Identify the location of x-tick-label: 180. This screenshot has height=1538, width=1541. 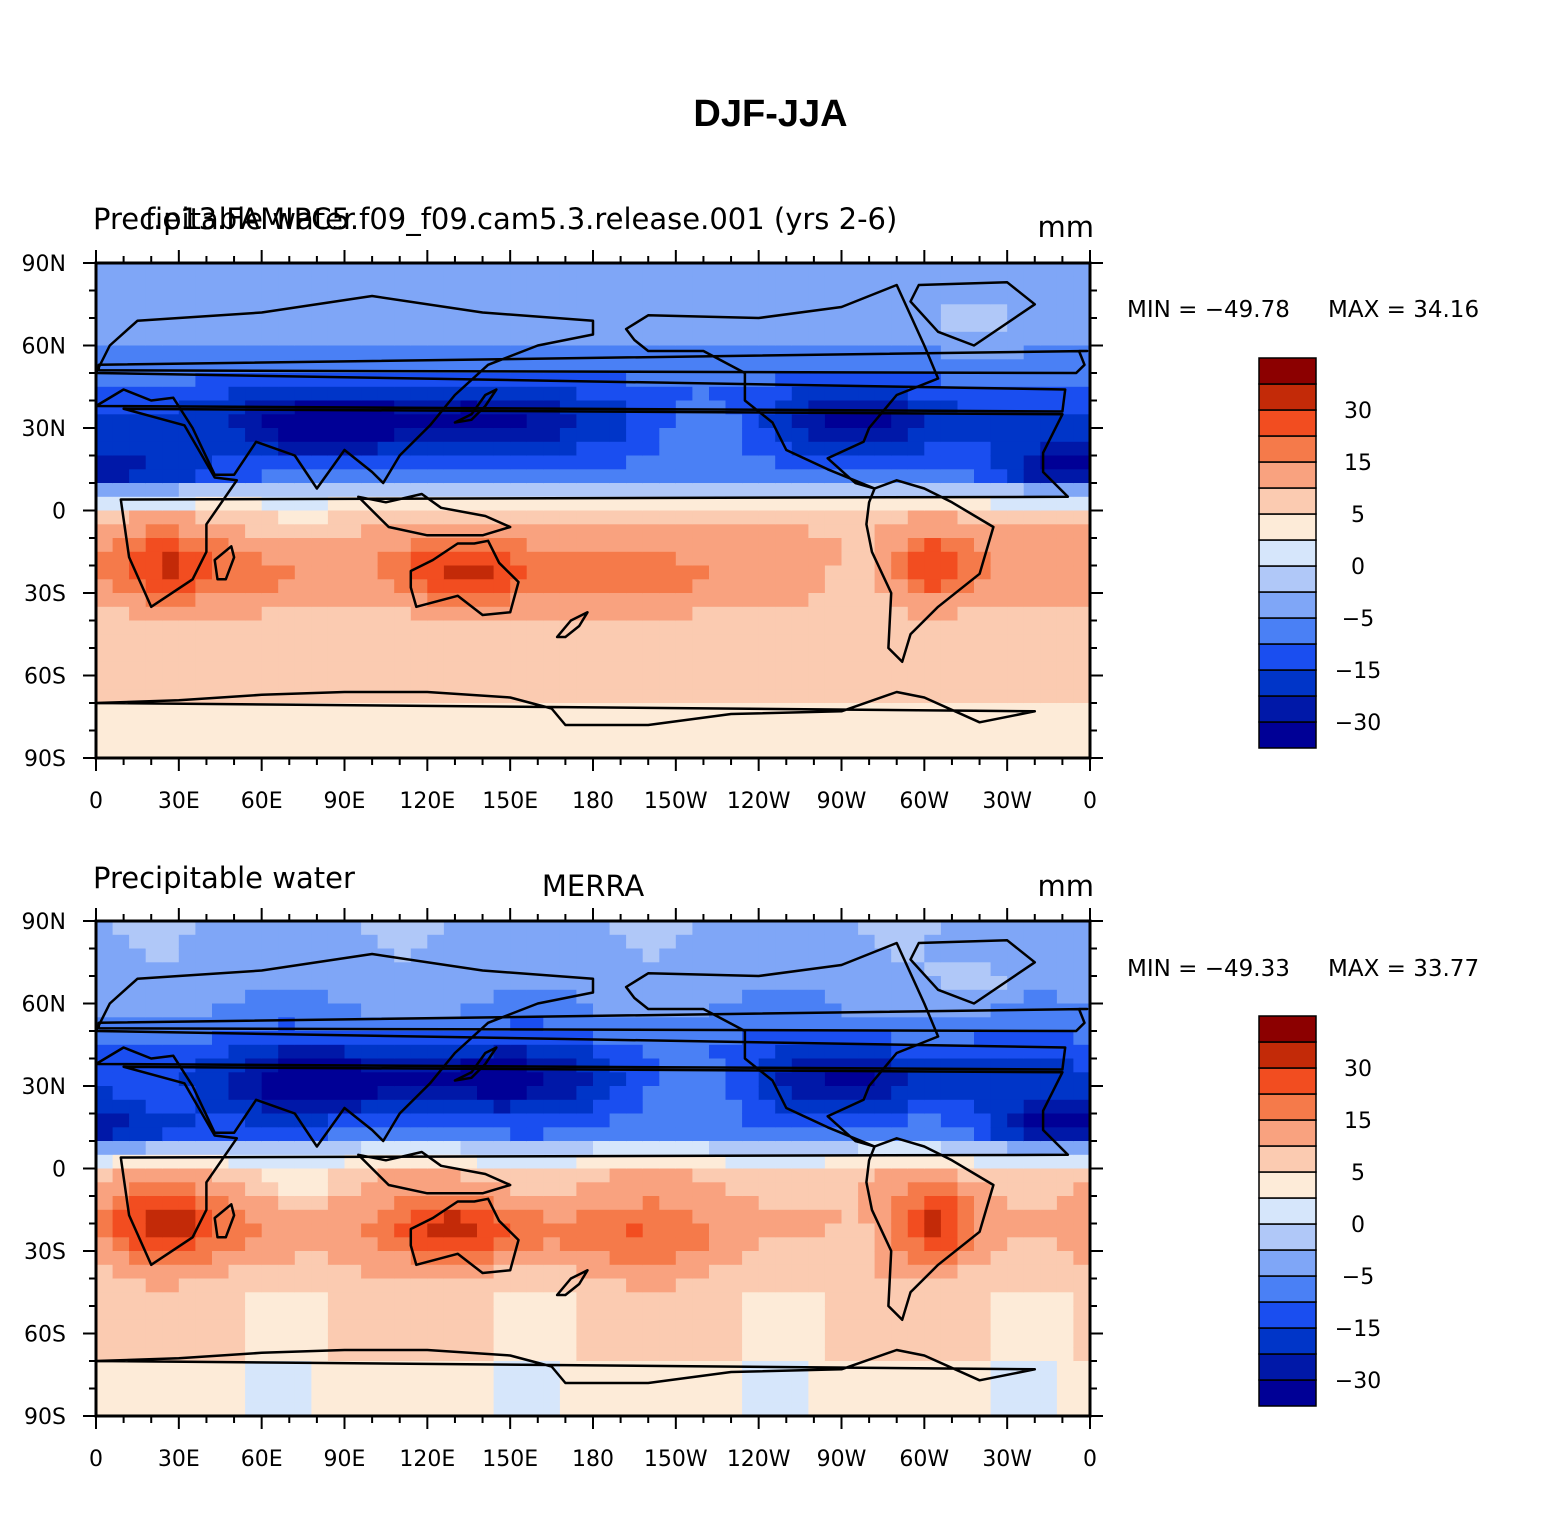
(593, 801).